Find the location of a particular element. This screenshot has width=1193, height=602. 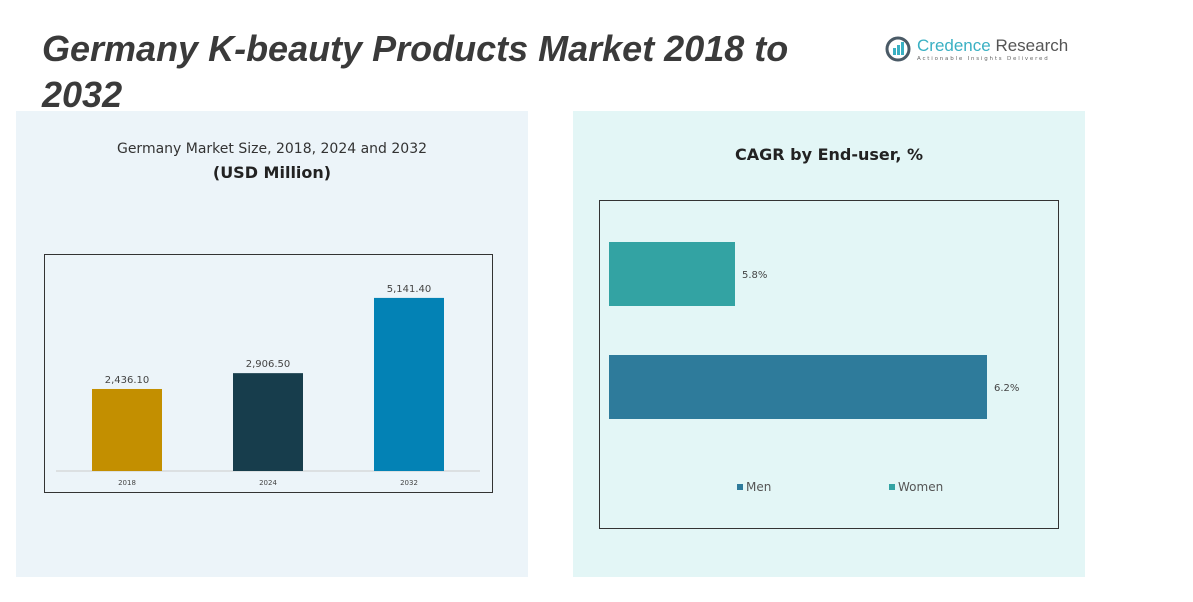

chart1-subtitle: (USD Million) is located at coordinates (272, 172).